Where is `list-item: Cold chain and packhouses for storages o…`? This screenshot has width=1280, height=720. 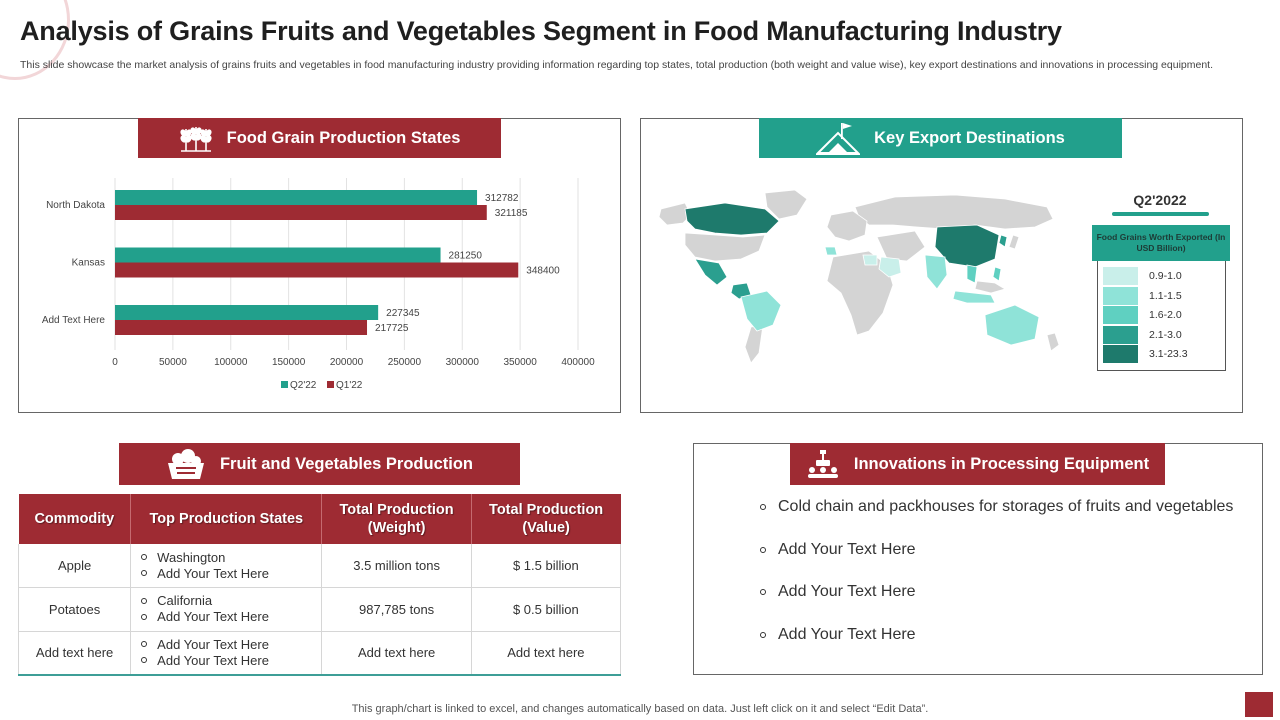 list-item: Cold chain and packhouses for storages o… is located at coordinates (1010, 519).